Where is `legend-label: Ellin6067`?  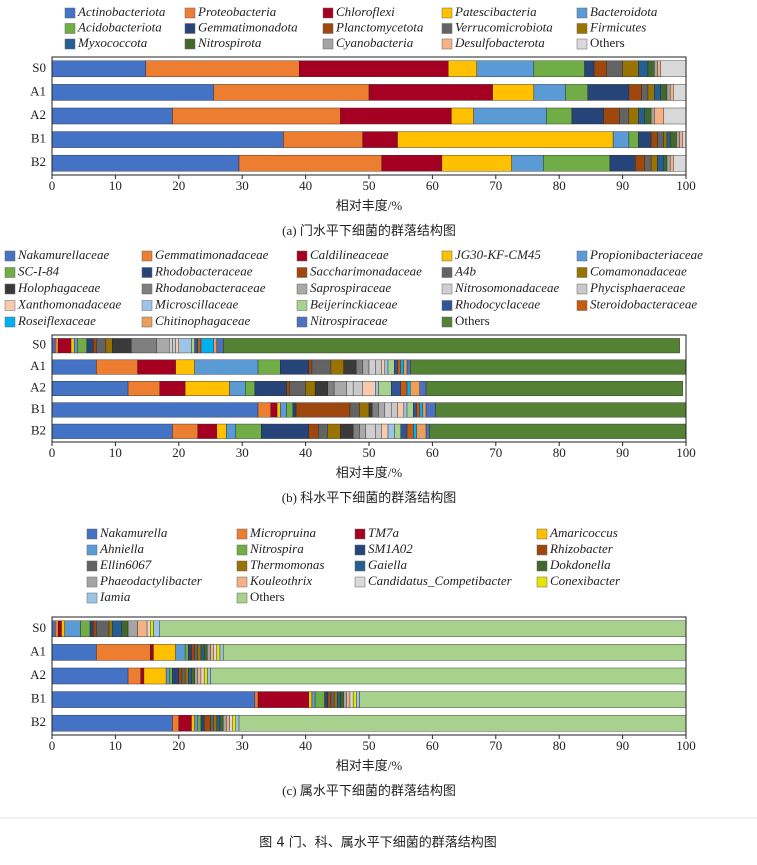 legend-label: Ellin6067 is located at coordinates (125, 564).